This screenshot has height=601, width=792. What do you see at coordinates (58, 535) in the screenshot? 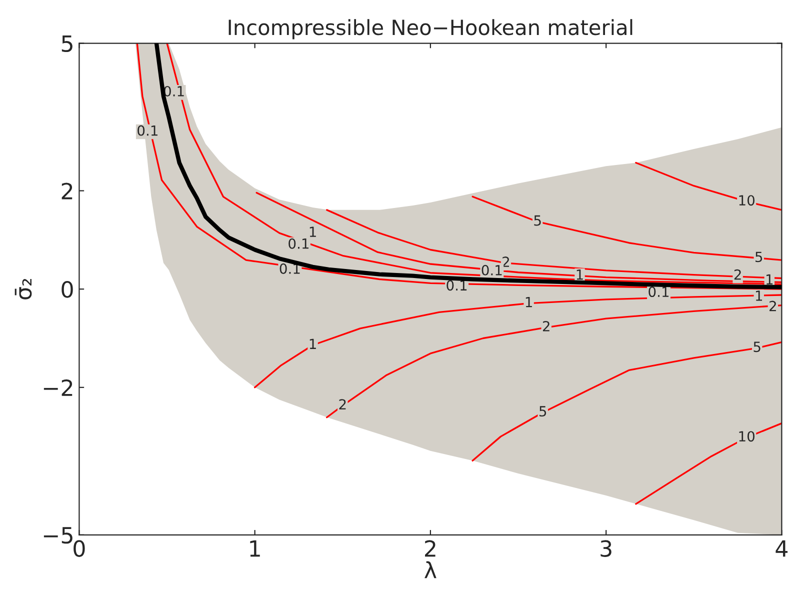
I see `y-tick-label: −5` at bounding box center [58, 535].